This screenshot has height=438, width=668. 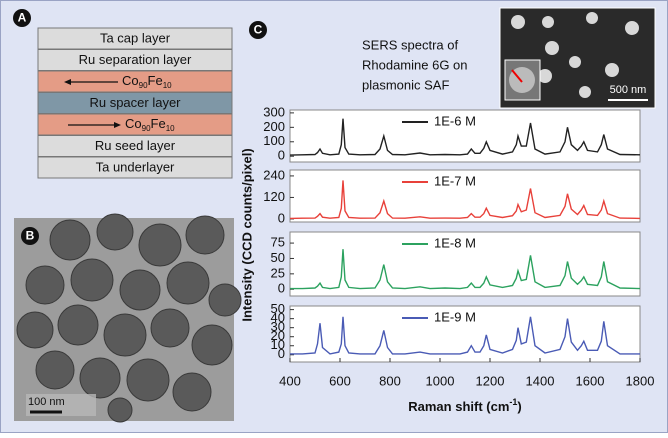 What do you see at coordinates (455, 180) in the screenshot?
I see `legend-label: 1E-7 M` at bounding box center [455, 180].